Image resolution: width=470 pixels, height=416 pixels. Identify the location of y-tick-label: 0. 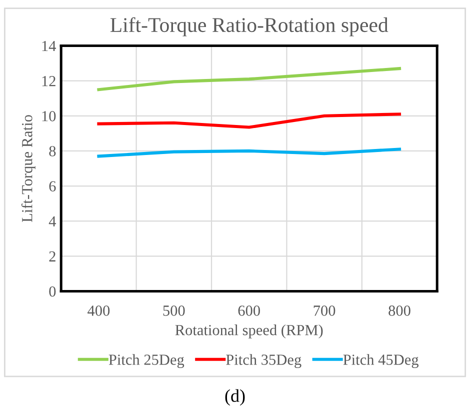
(52, 291).